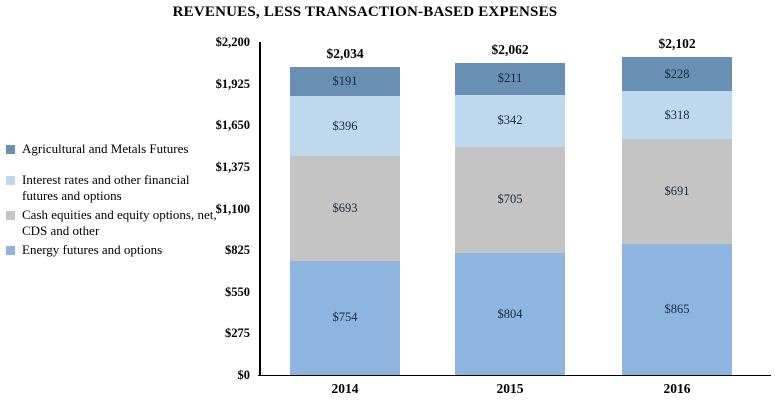  I want to click on legend-label-line: futures and options, so click(72, 195).